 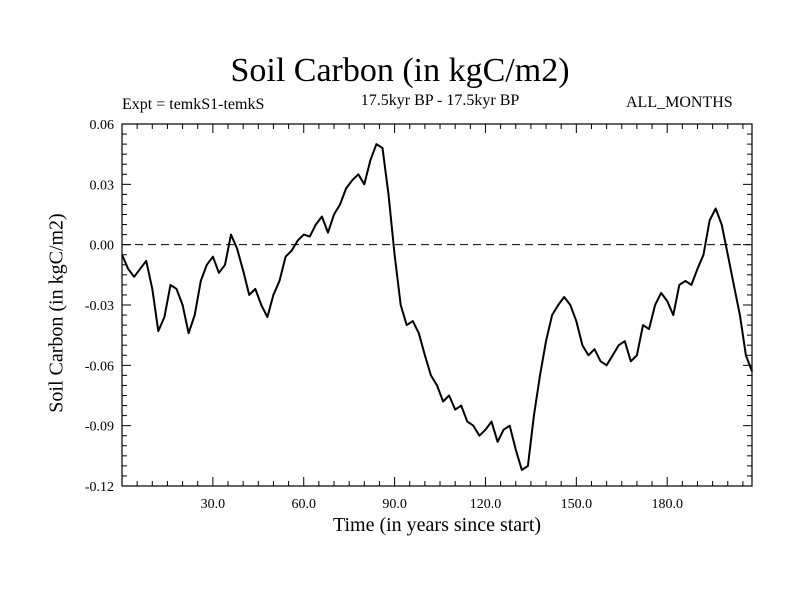 What do you see at coordinates (667, 504) in the screenshot?
I see `x-tick-label: 180.0` at bounding box center [667, 504].